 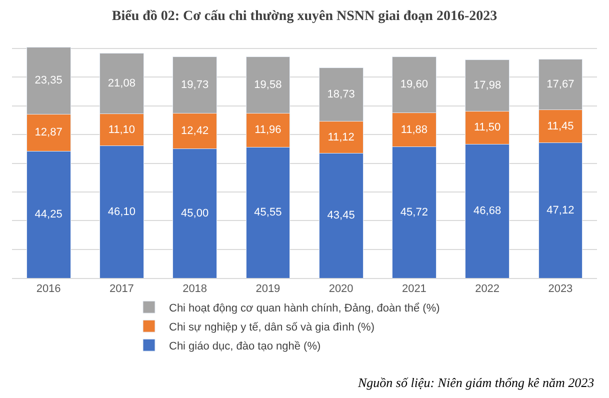 I want to click on data-label: 19,60, so click(x=414, y=84).